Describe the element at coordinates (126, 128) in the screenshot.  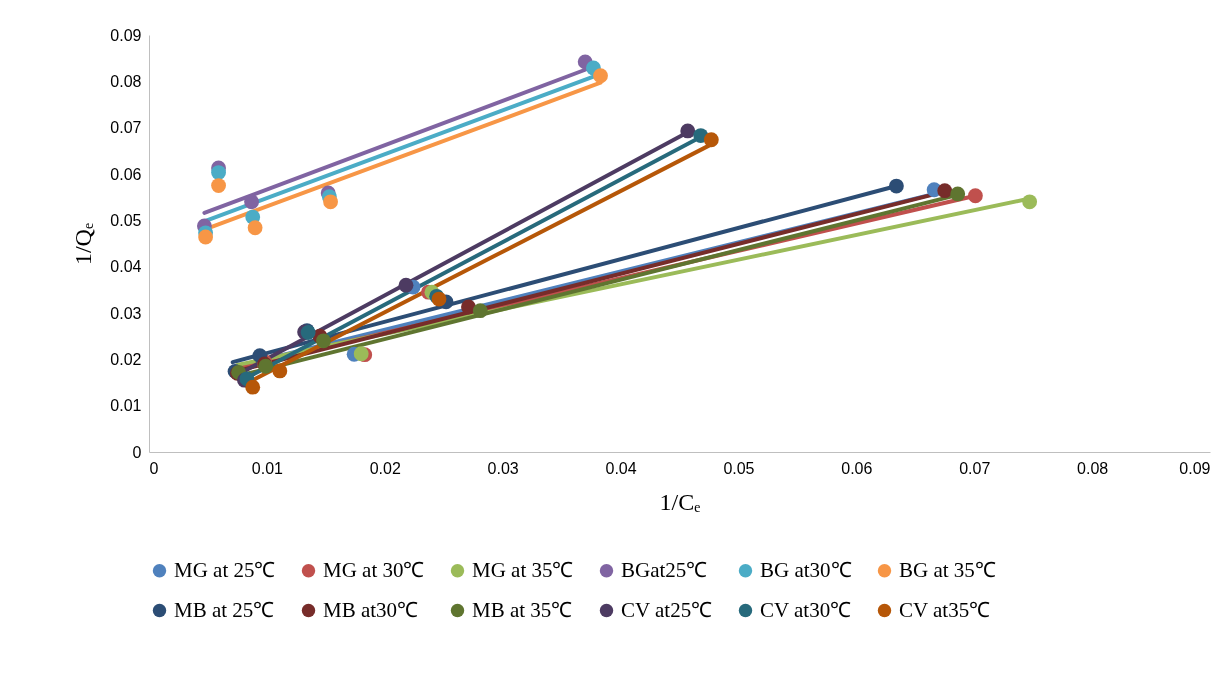
I see `y-tick-label: 0.07` at that location.